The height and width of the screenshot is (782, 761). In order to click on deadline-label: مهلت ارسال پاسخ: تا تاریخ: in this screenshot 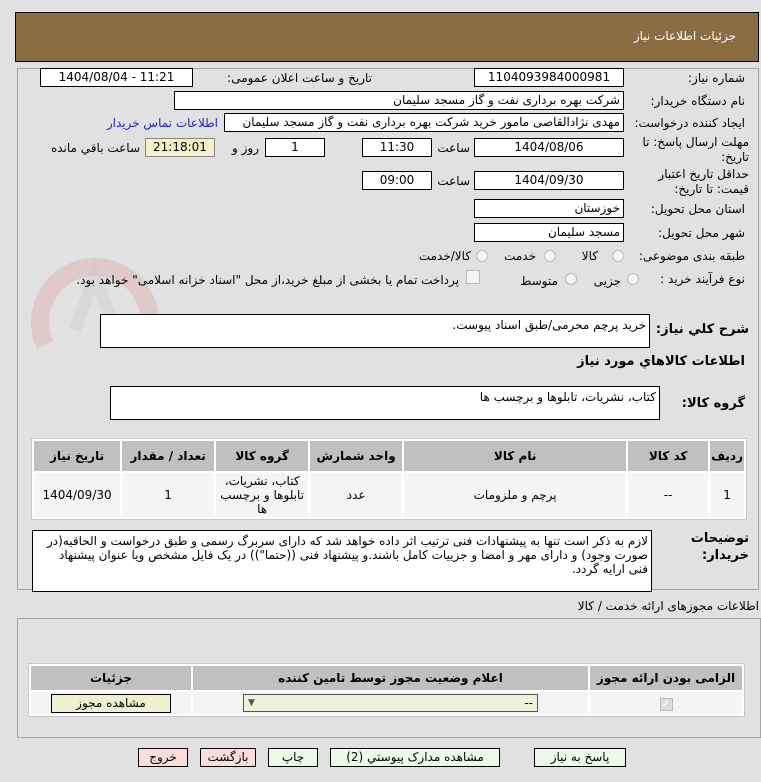, I will do `click(695, 149)`.